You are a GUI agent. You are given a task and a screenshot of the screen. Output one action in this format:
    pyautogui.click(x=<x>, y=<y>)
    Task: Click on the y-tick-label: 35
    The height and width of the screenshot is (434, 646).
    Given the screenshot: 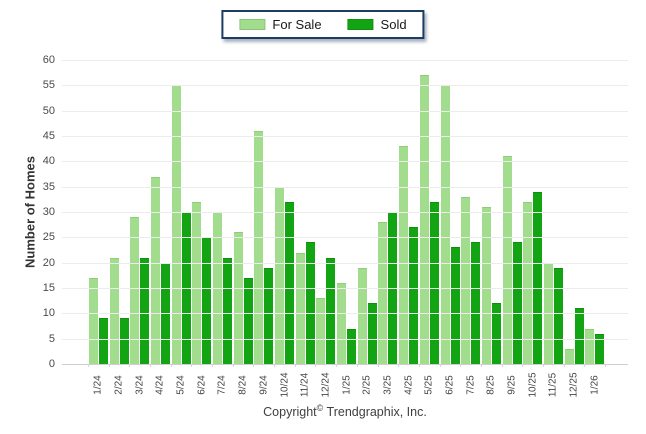 What is the action you would take?
    pyautogui.click(x=48, y=186)
    